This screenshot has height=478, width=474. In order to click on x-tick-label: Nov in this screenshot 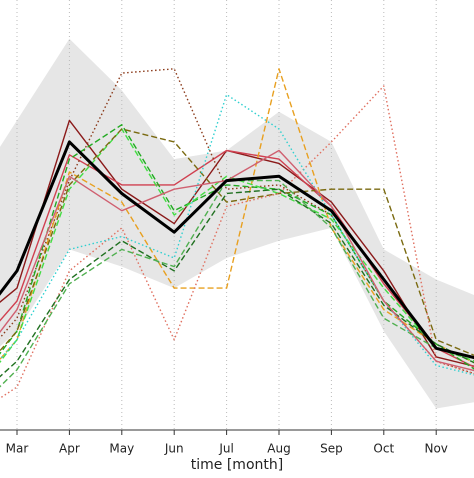, I will do `click(435, 449)`.